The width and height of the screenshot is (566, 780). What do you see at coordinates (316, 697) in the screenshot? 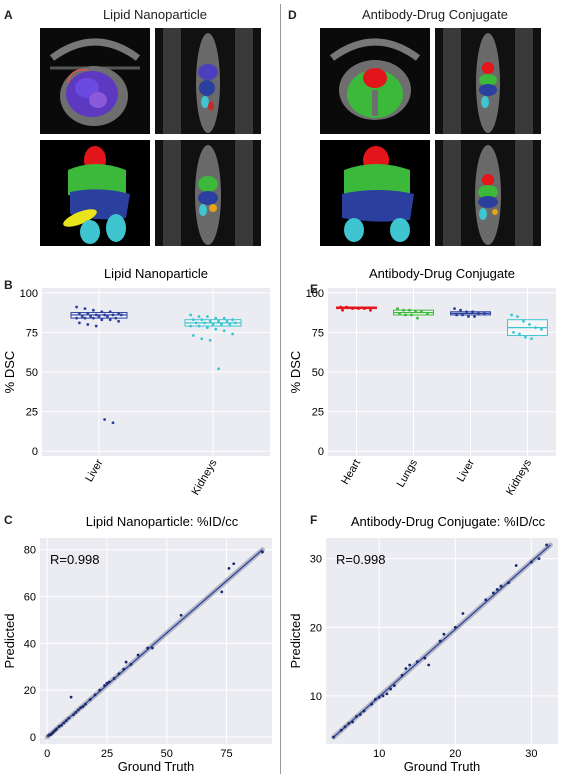
I see `y-tick-label: 10` at bounding box center [316, 697].